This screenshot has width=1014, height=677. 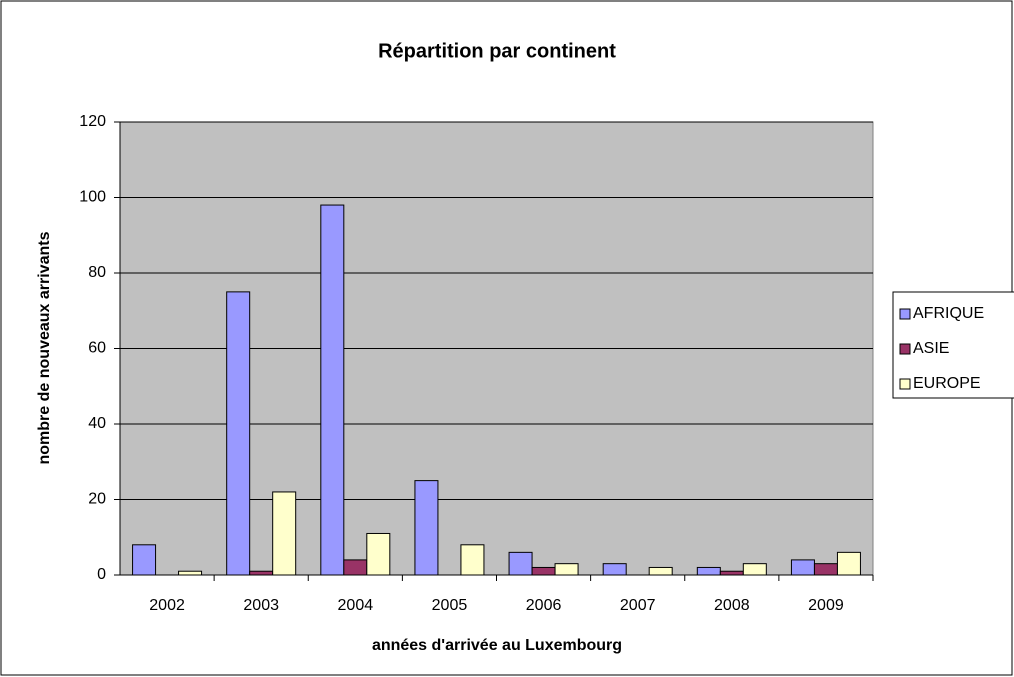 I want to click on y-tick-label: 80, so click(x=97, y=272).